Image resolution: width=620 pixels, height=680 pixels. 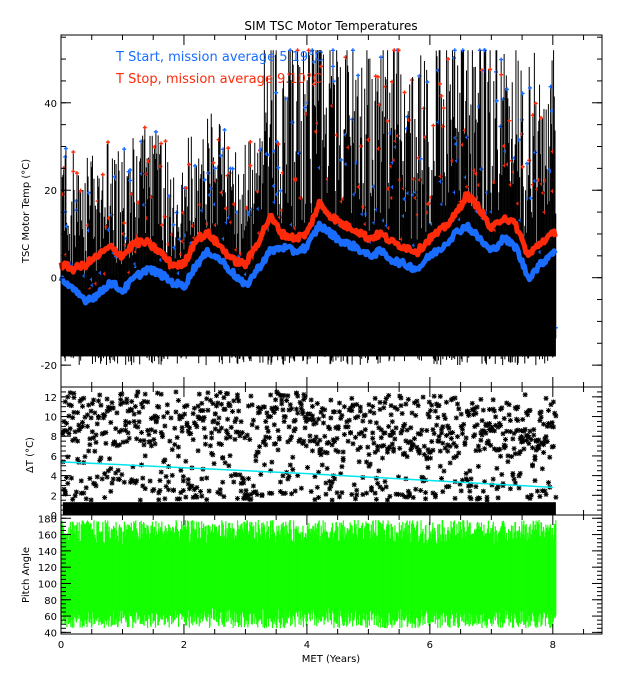 What do you see at coordinates (26, 575) in the screenshot?
I see `pitch-y-label: Pitch Angle` at bounding box center [26, 575].